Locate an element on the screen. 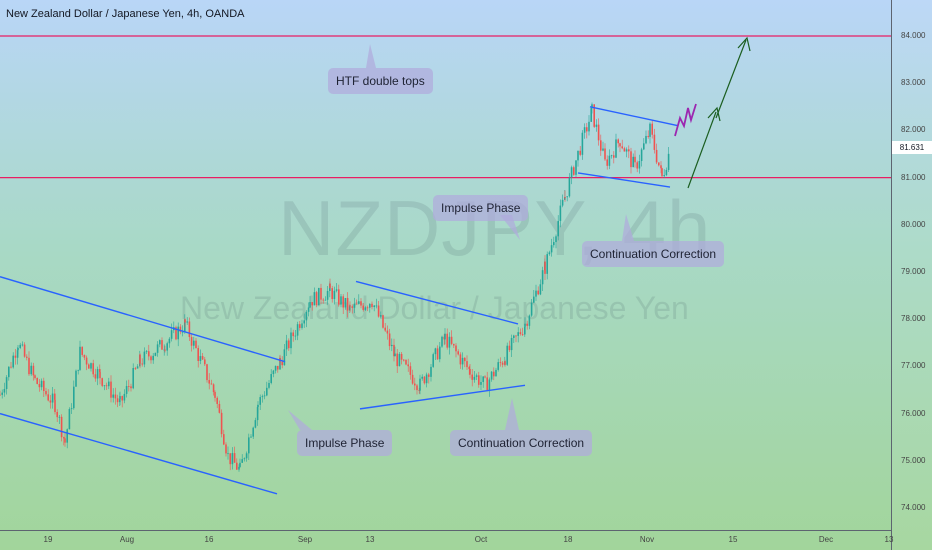  time-tick-label: Aug is located at coordinates (127, 539).